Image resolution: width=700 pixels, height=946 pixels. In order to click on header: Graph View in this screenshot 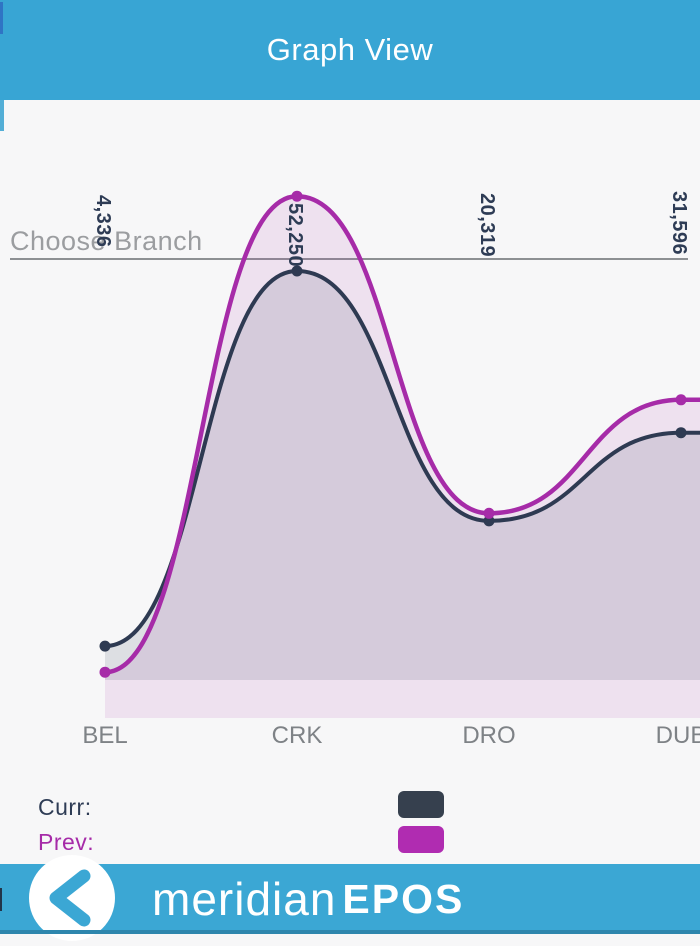, I will do `click(350, 50)`.